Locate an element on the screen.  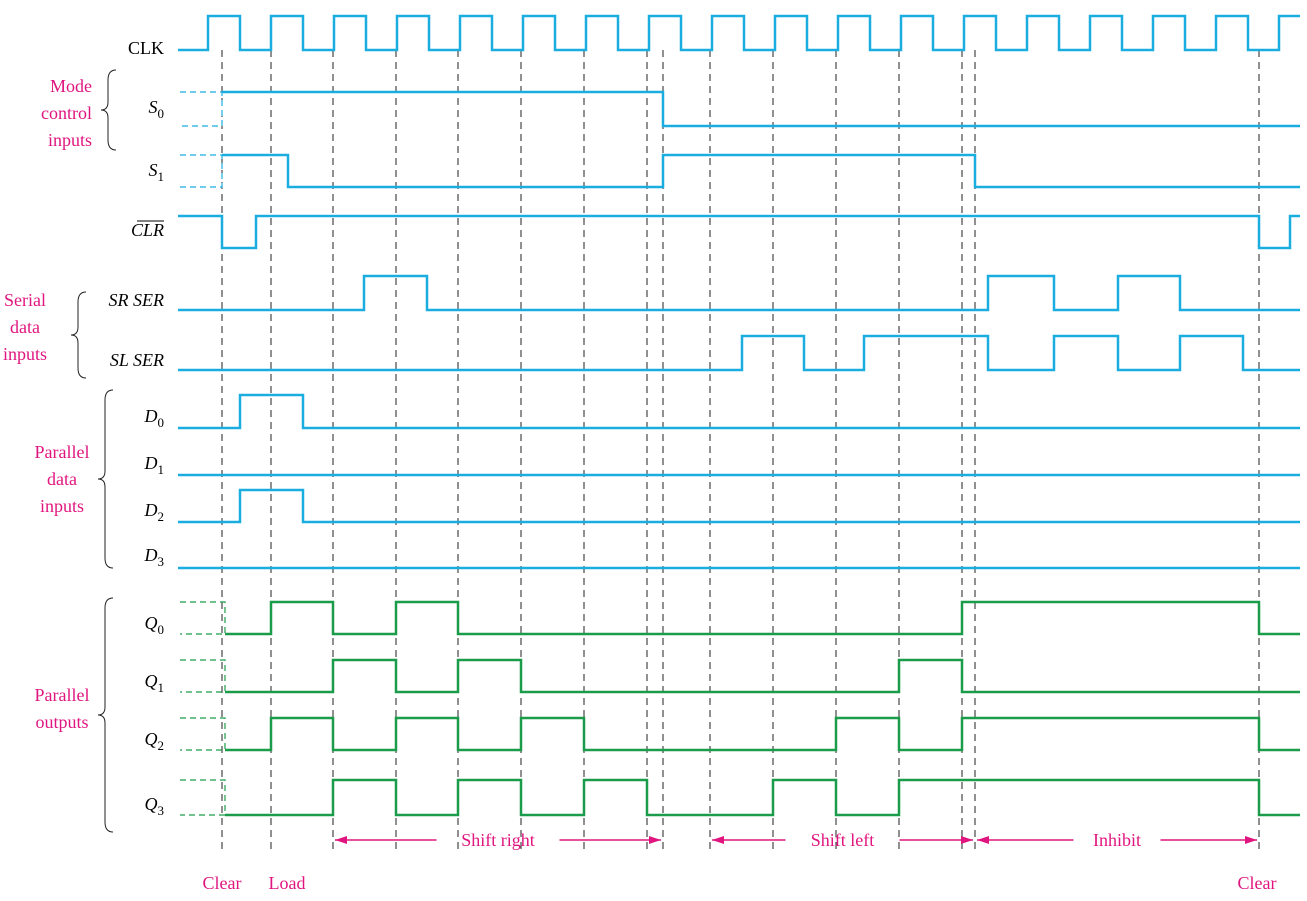
group-label: control is located at coordinates (66, 113).